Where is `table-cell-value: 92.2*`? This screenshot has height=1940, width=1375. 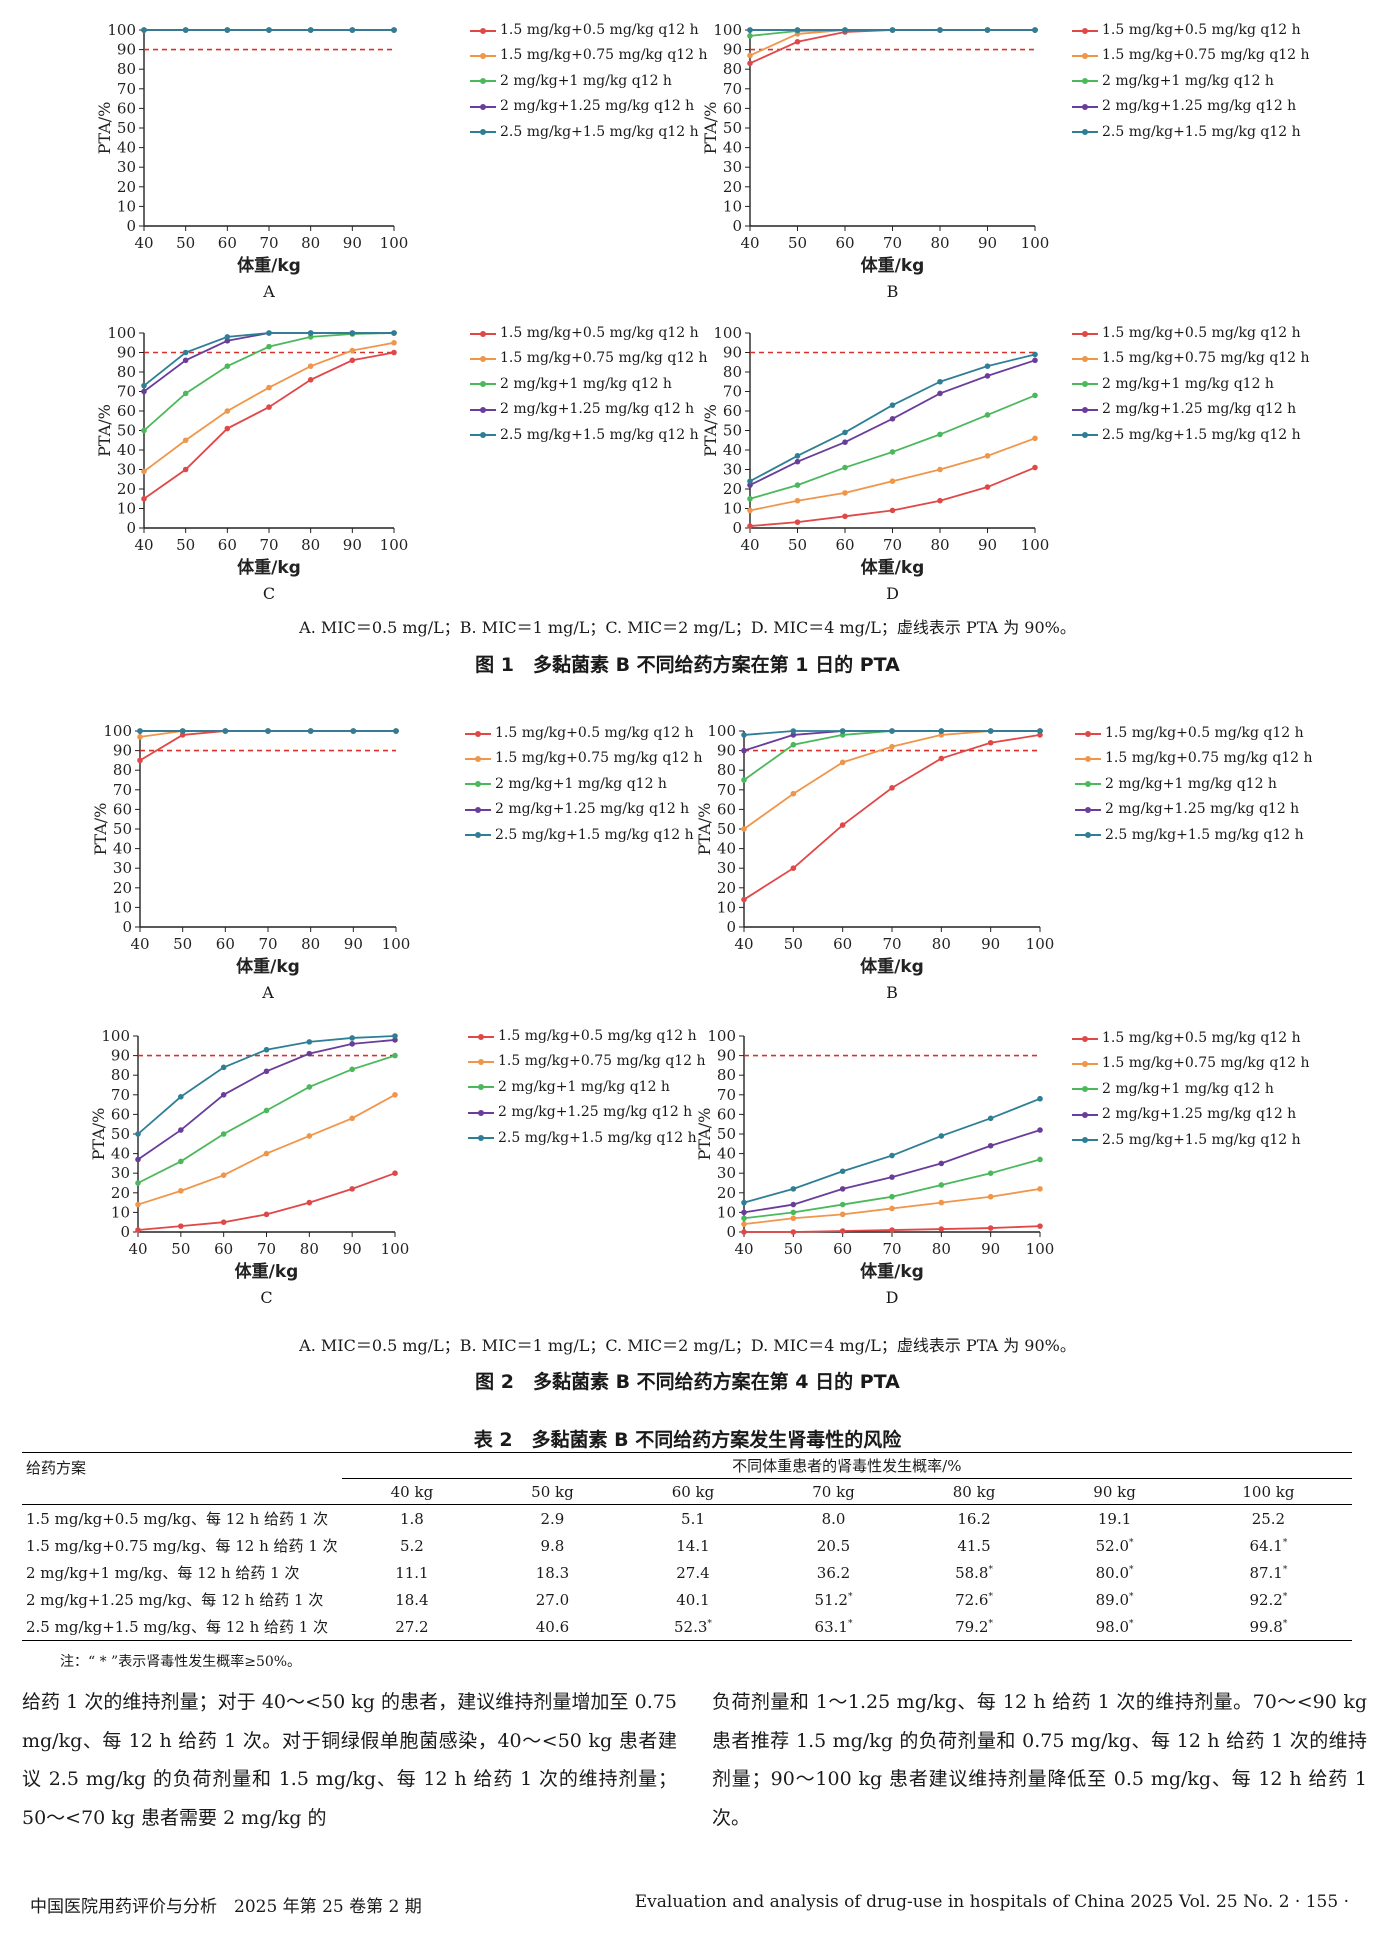
table-cell-value: 92.2* is located at coordinates (1268, 1599).